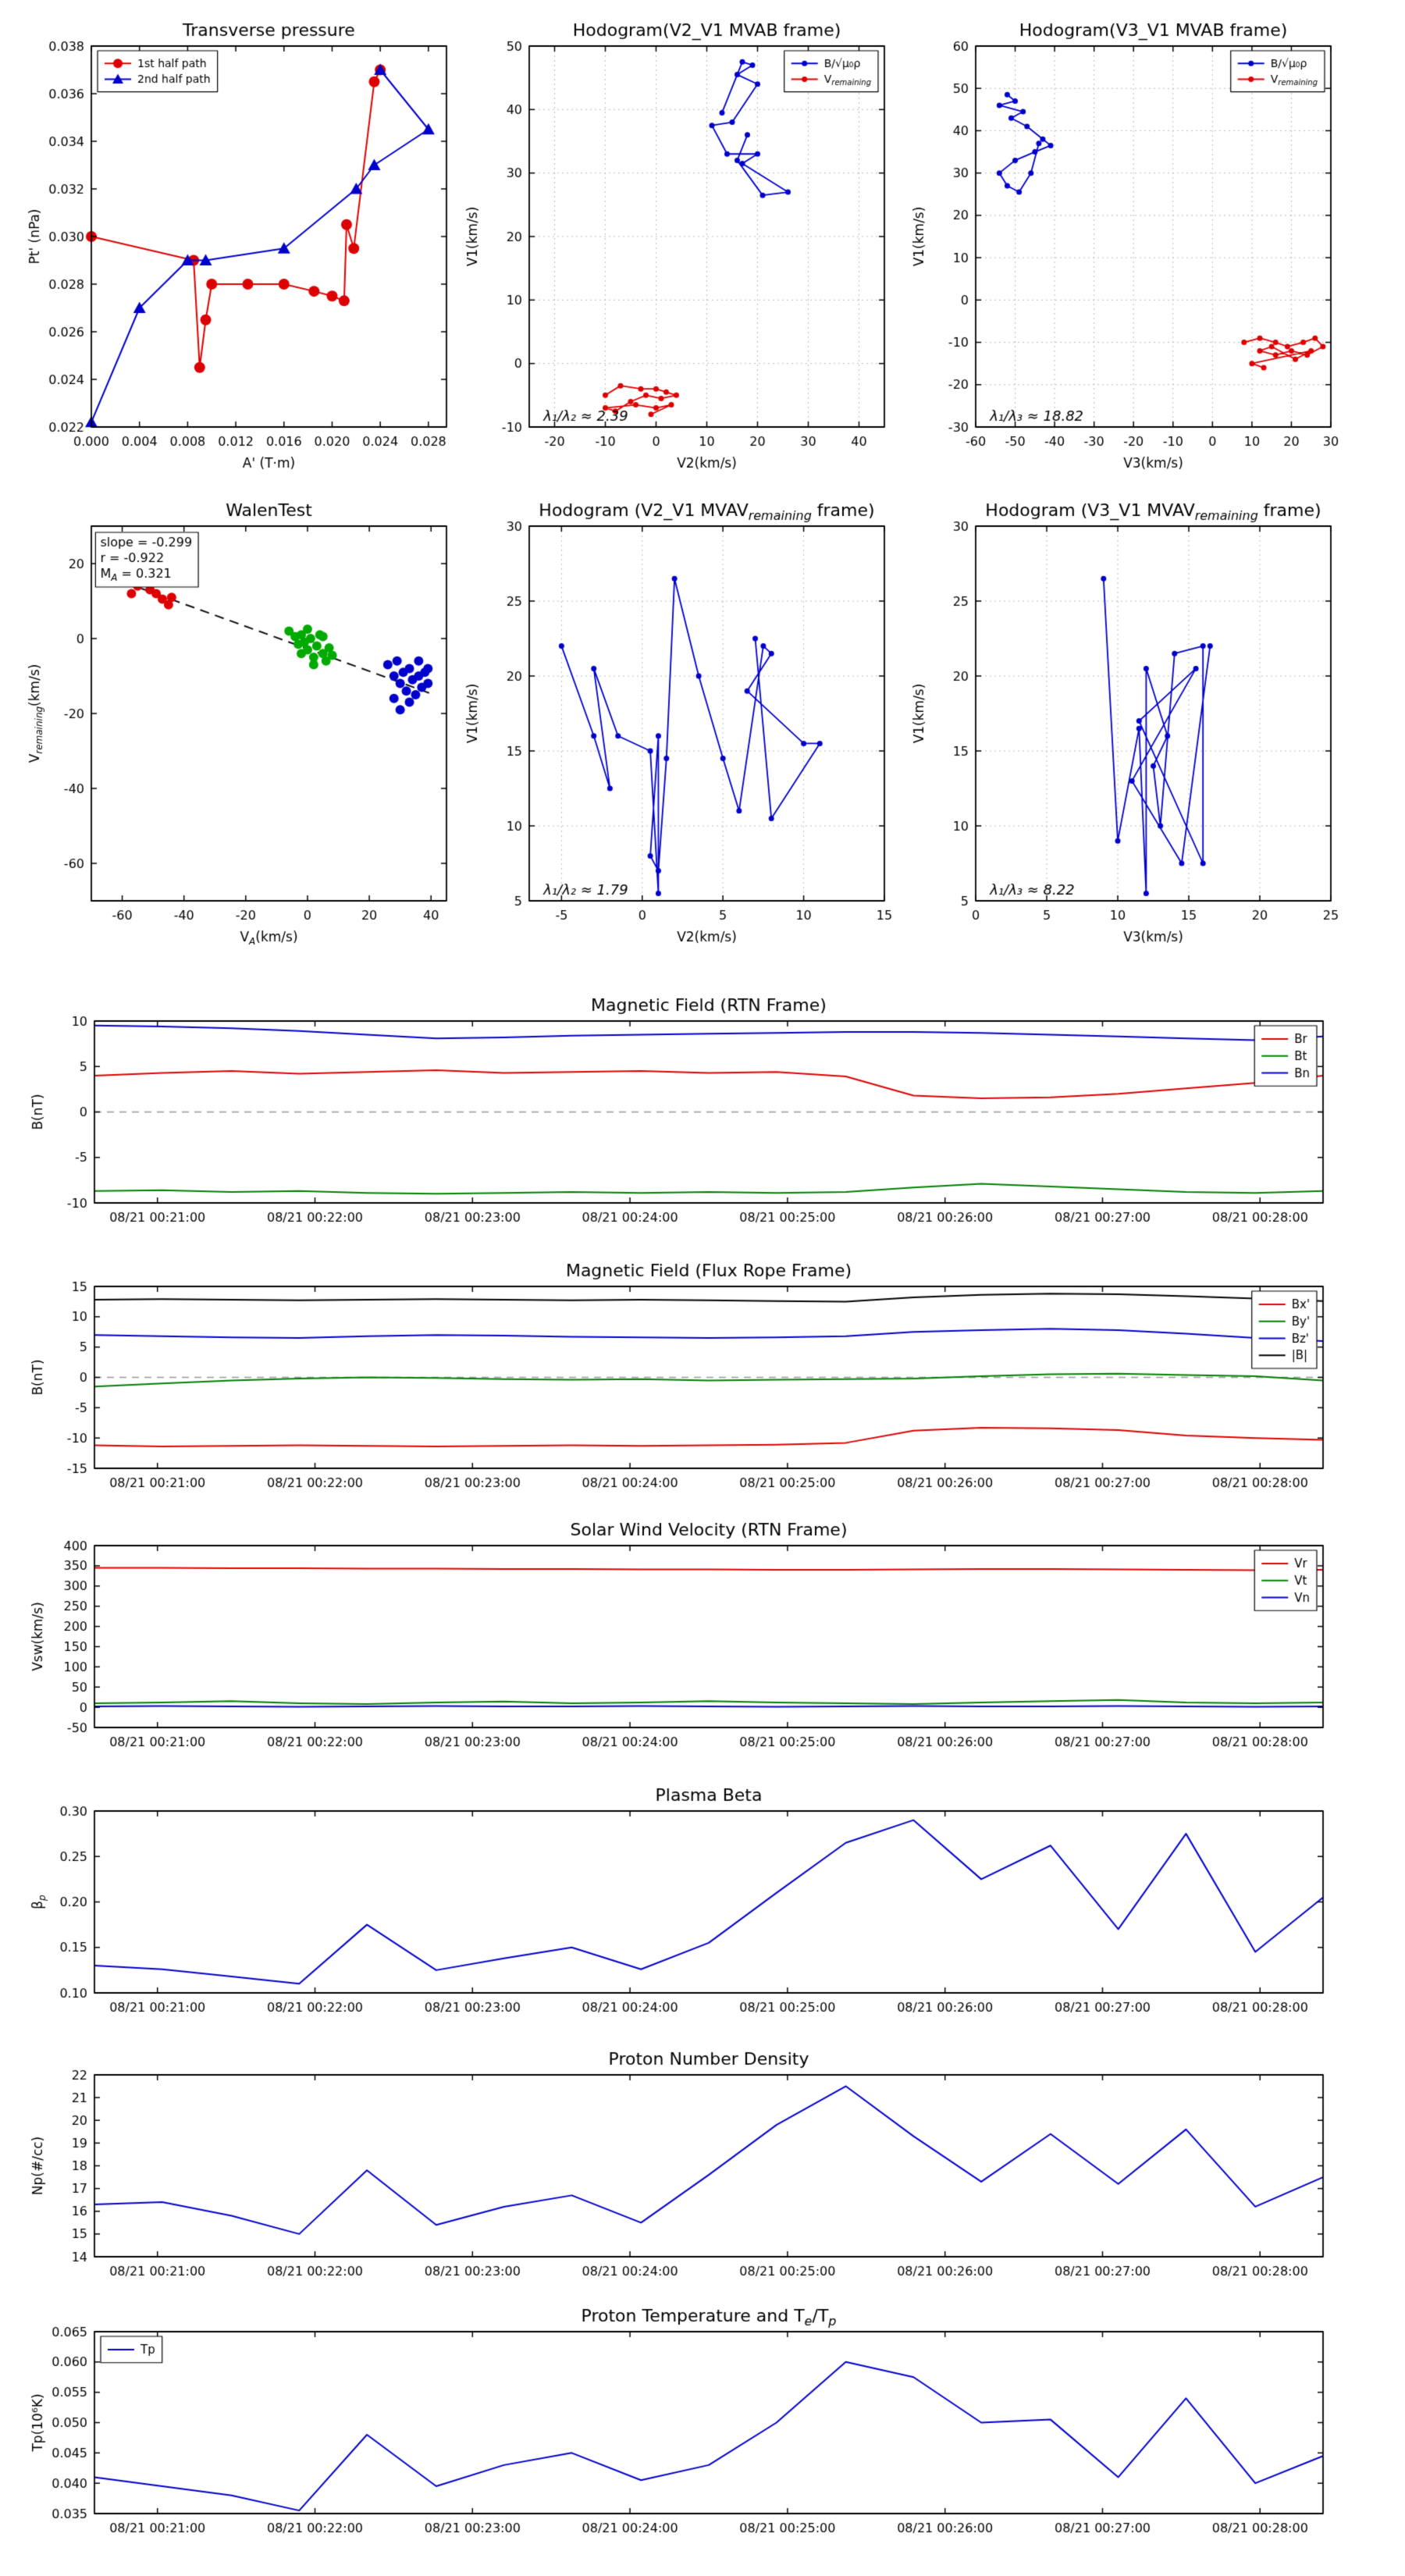 The height and width of the screenshot is (2576, 1405). I want to click on chart-magnetic-field-flux-rope, so click(703, 1364).